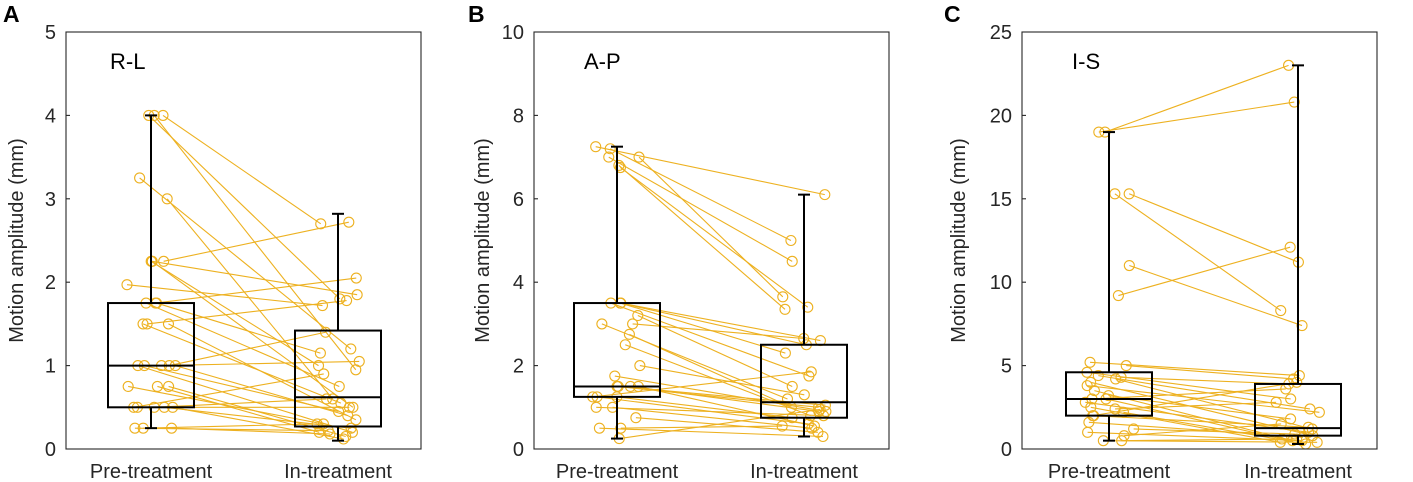  I want to click on y-axis-label-c: Motion amplitude (mm), so click(959, 240).